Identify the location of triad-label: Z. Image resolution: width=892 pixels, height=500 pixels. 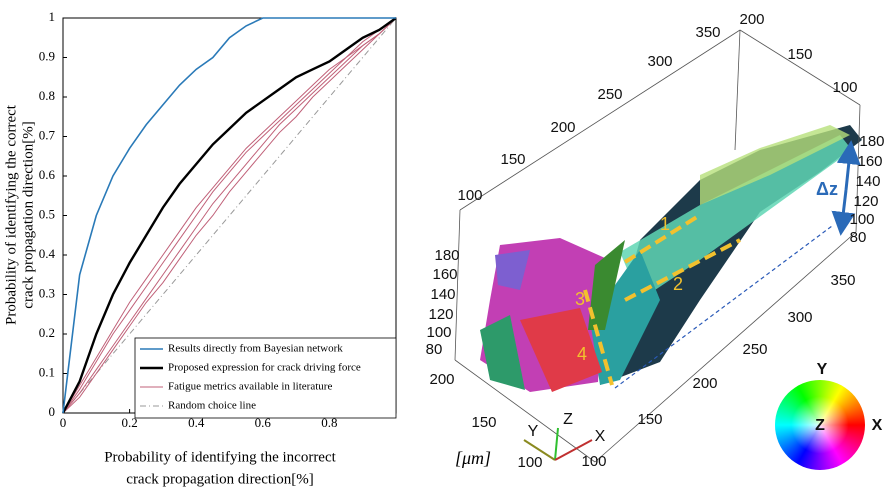
(568, 419).